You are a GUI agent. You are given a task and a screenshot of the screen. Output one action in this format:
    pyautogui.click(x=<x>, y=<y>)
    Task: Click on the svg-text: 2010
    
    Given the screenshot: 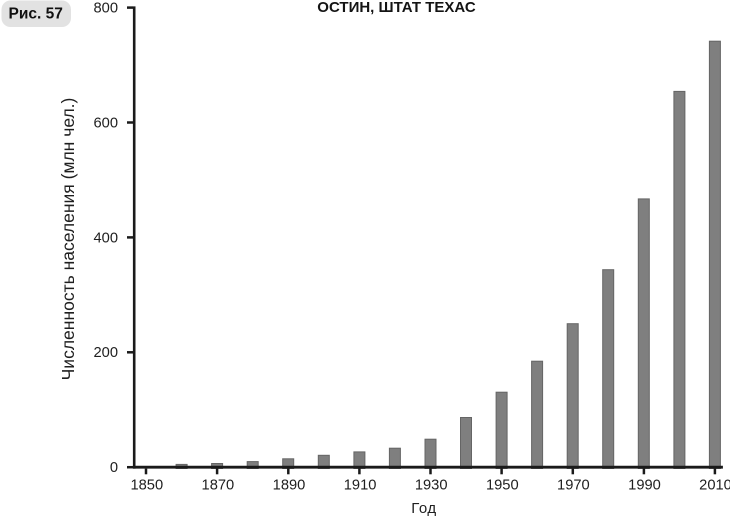 What is the action you would take?
    pyautogui.click(x=714, y=486)
    